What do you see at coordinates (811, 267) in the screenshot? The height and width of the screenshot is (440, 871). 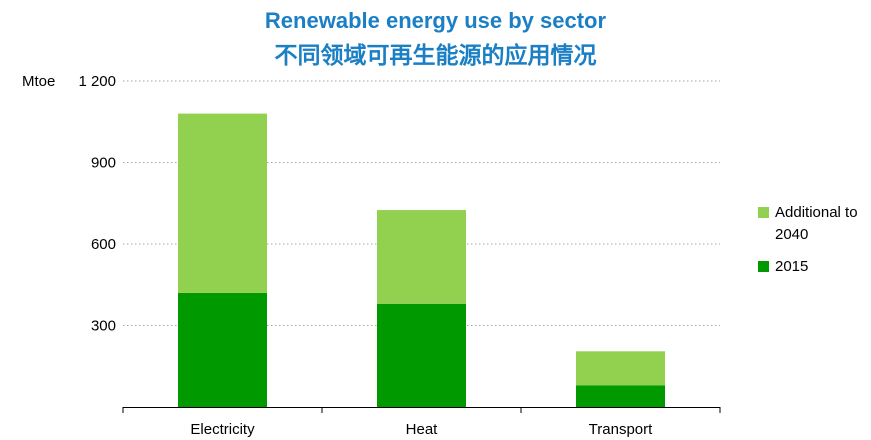 I see `legend-item-2015: 2015` at bounding box center [811, 267].